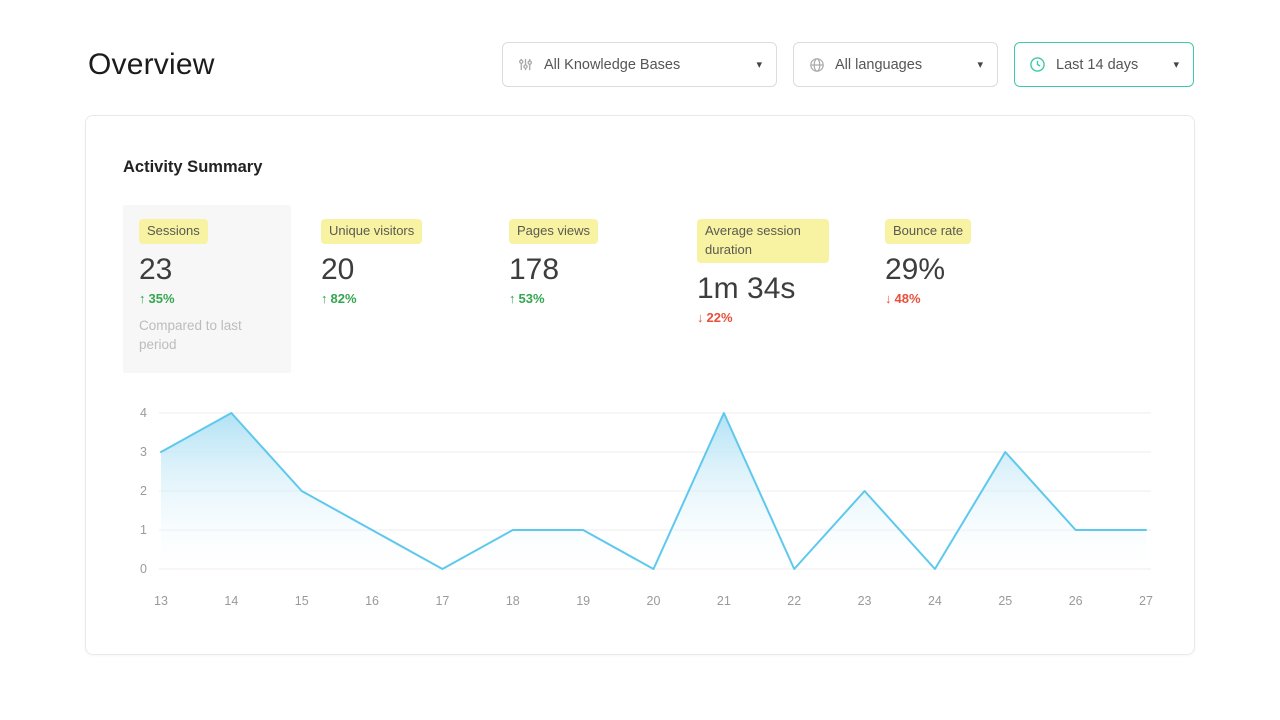 The height and width of the screenshot is (720, 1280). What do you see at coordinates (1005, 601) in the screenshot?
I see `chart-x-tick: 25` at bounding box center [1005, 601].